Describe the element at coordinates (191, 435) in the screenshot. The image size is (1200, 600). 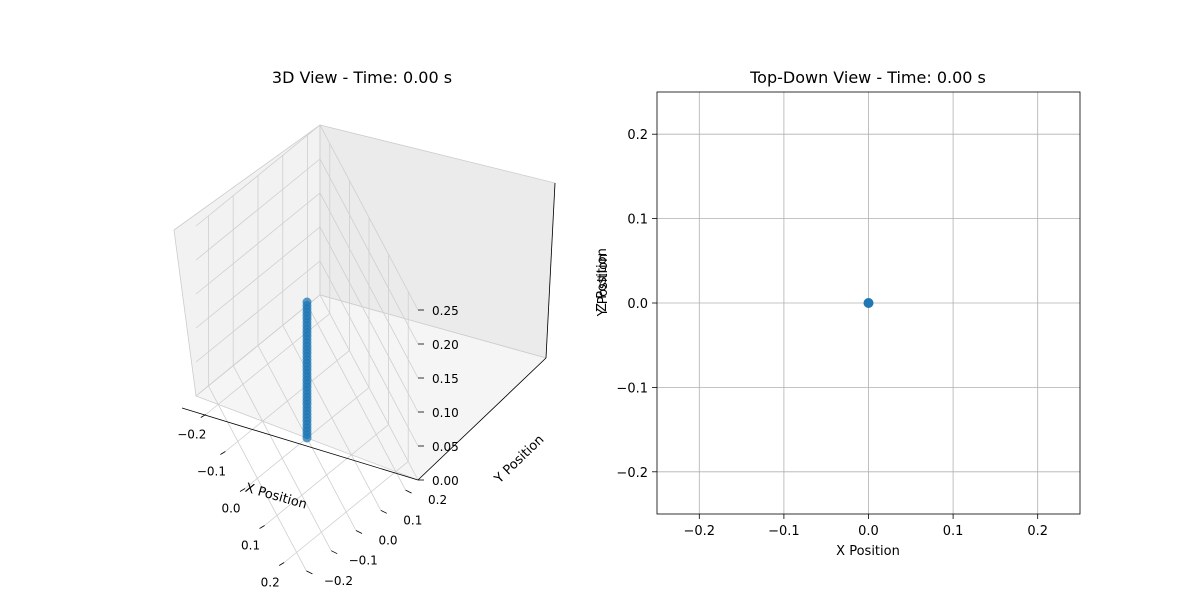
I see `x-tick-label-3d: −0.2` at that location.